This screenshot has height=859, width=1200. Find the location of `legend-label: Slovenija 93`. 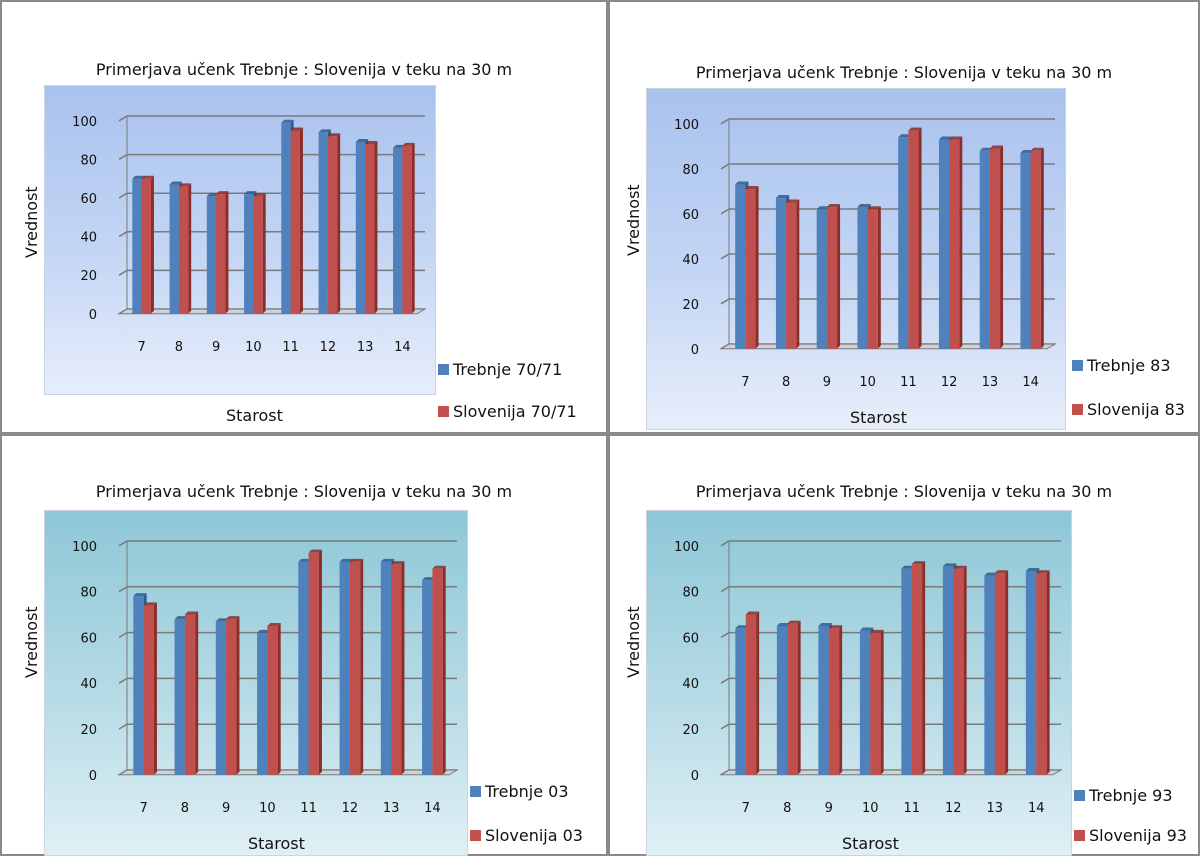

legend-label: Slovenija 93 is located at coordinates (1138, 835).